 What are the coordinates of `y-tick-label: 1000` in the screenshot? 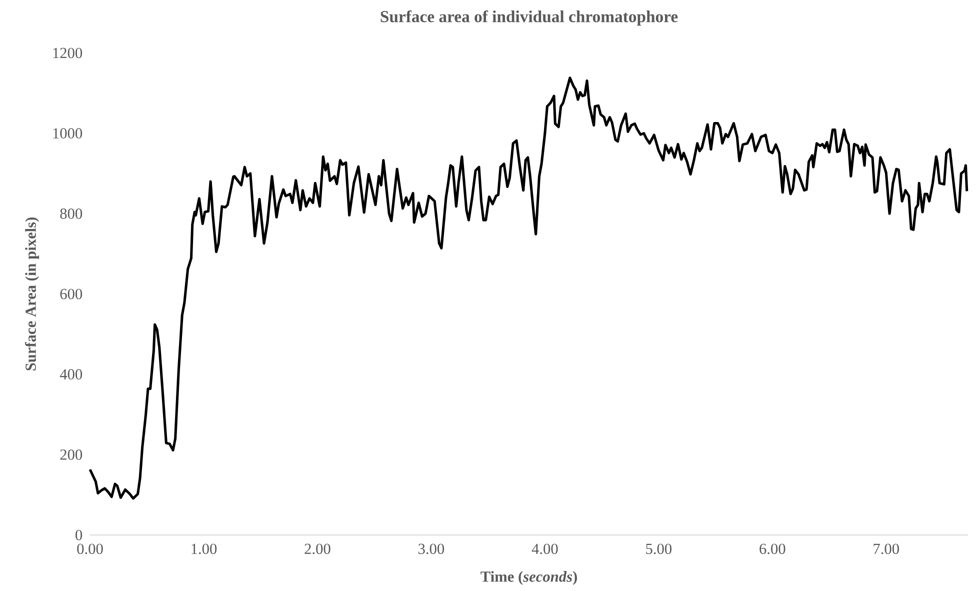 It's located at (67, 133).